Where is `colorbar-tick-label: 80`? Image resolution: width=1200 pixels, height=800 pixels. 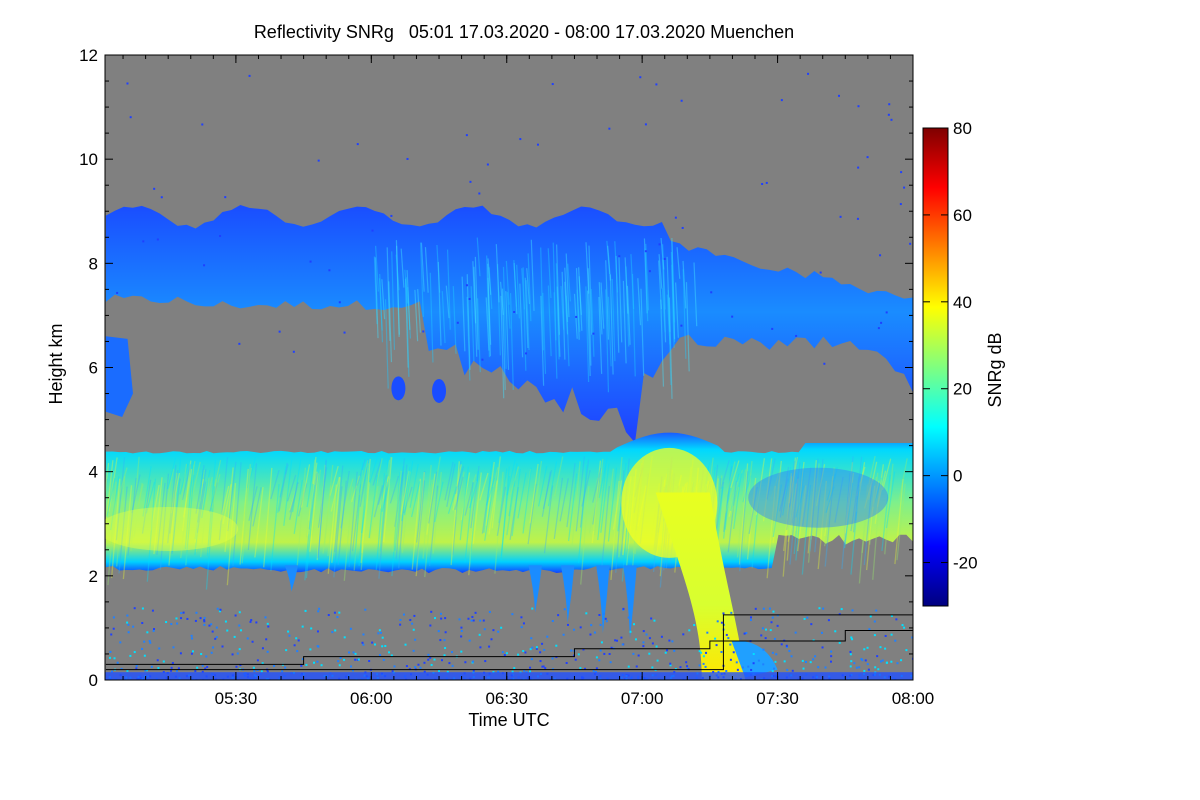
colorbar-tick-label: 80 is located at coordinates (962, 128).